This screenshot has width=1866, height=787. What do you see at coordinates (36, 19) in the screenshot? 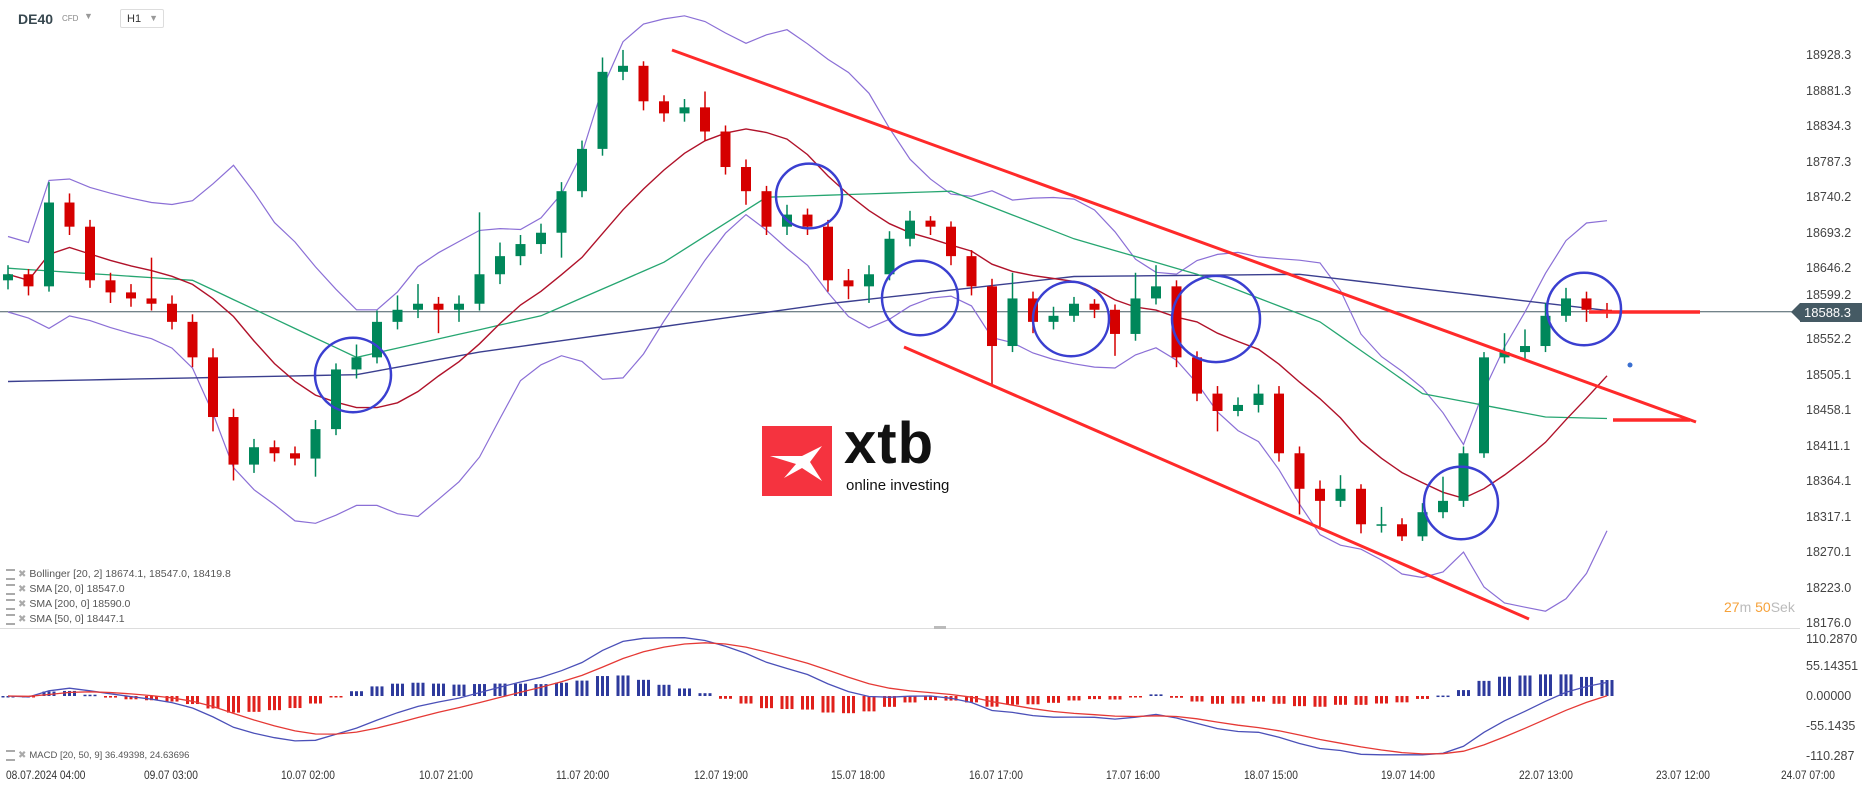
I see `symbol-name: DE40` at bounding box center [36, 19].